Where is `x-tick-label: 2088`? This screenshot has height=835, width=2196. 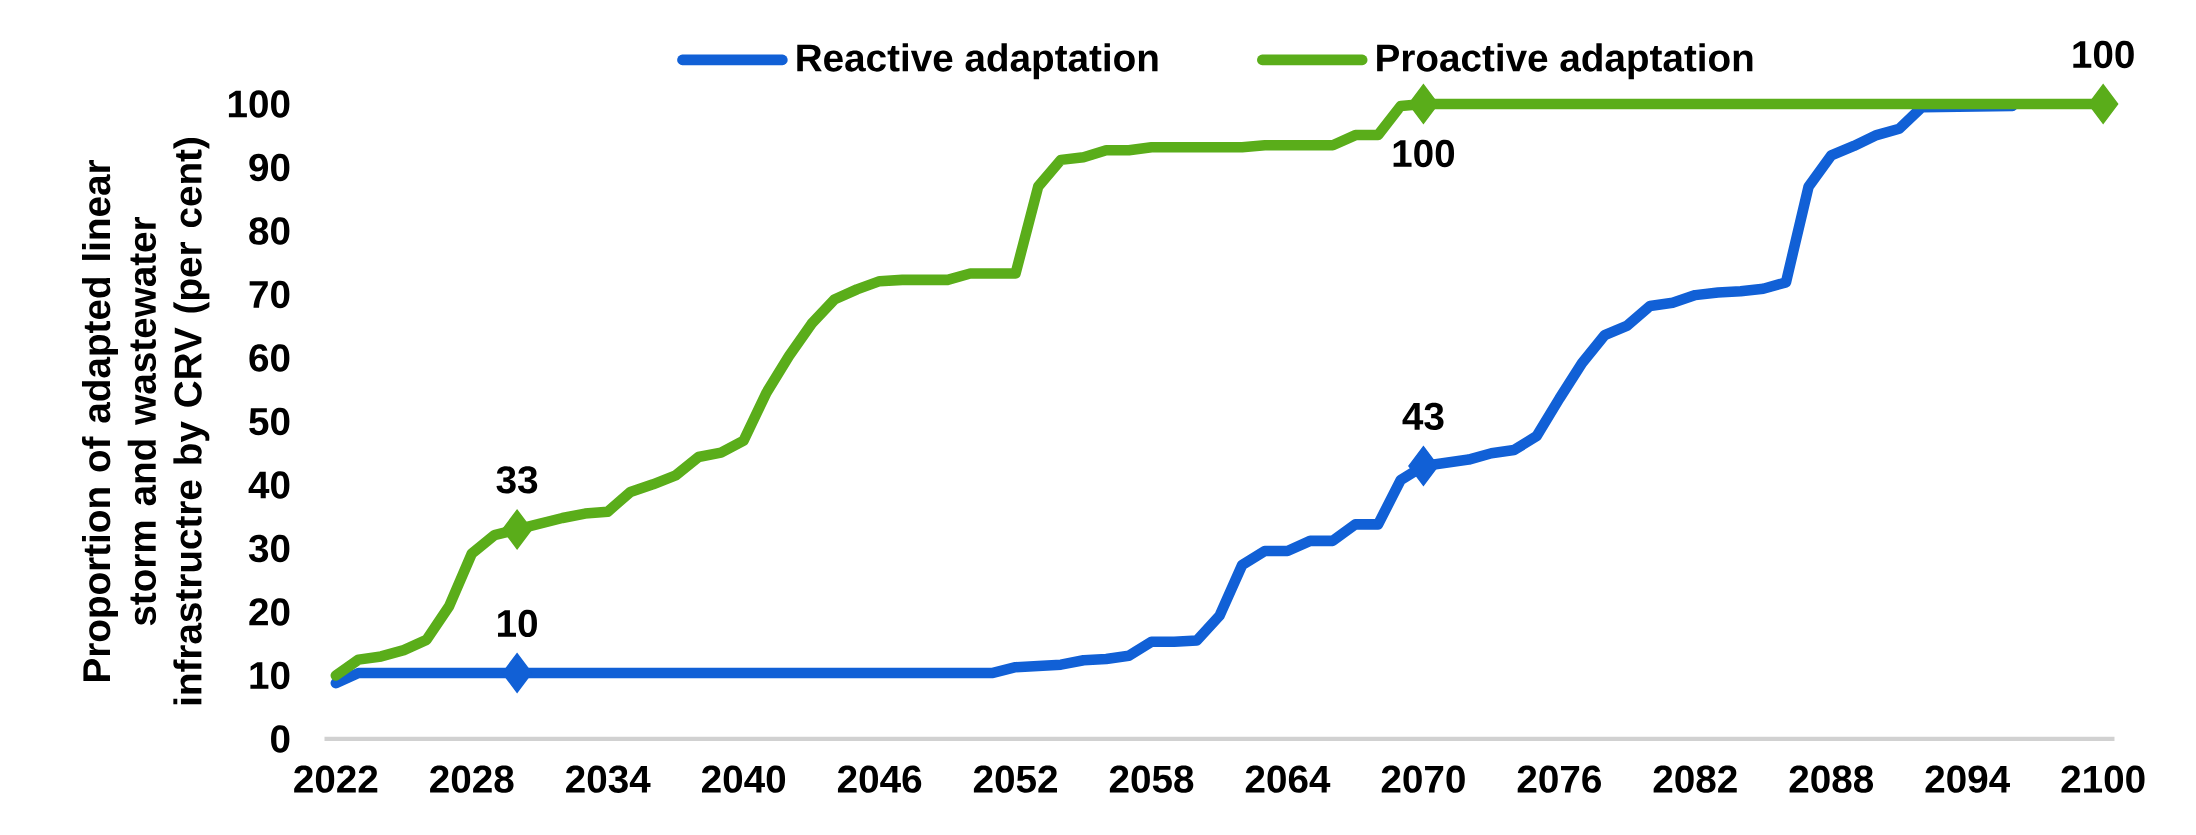 x-tick-label: 2088 is located at coordinates (1831, 779).